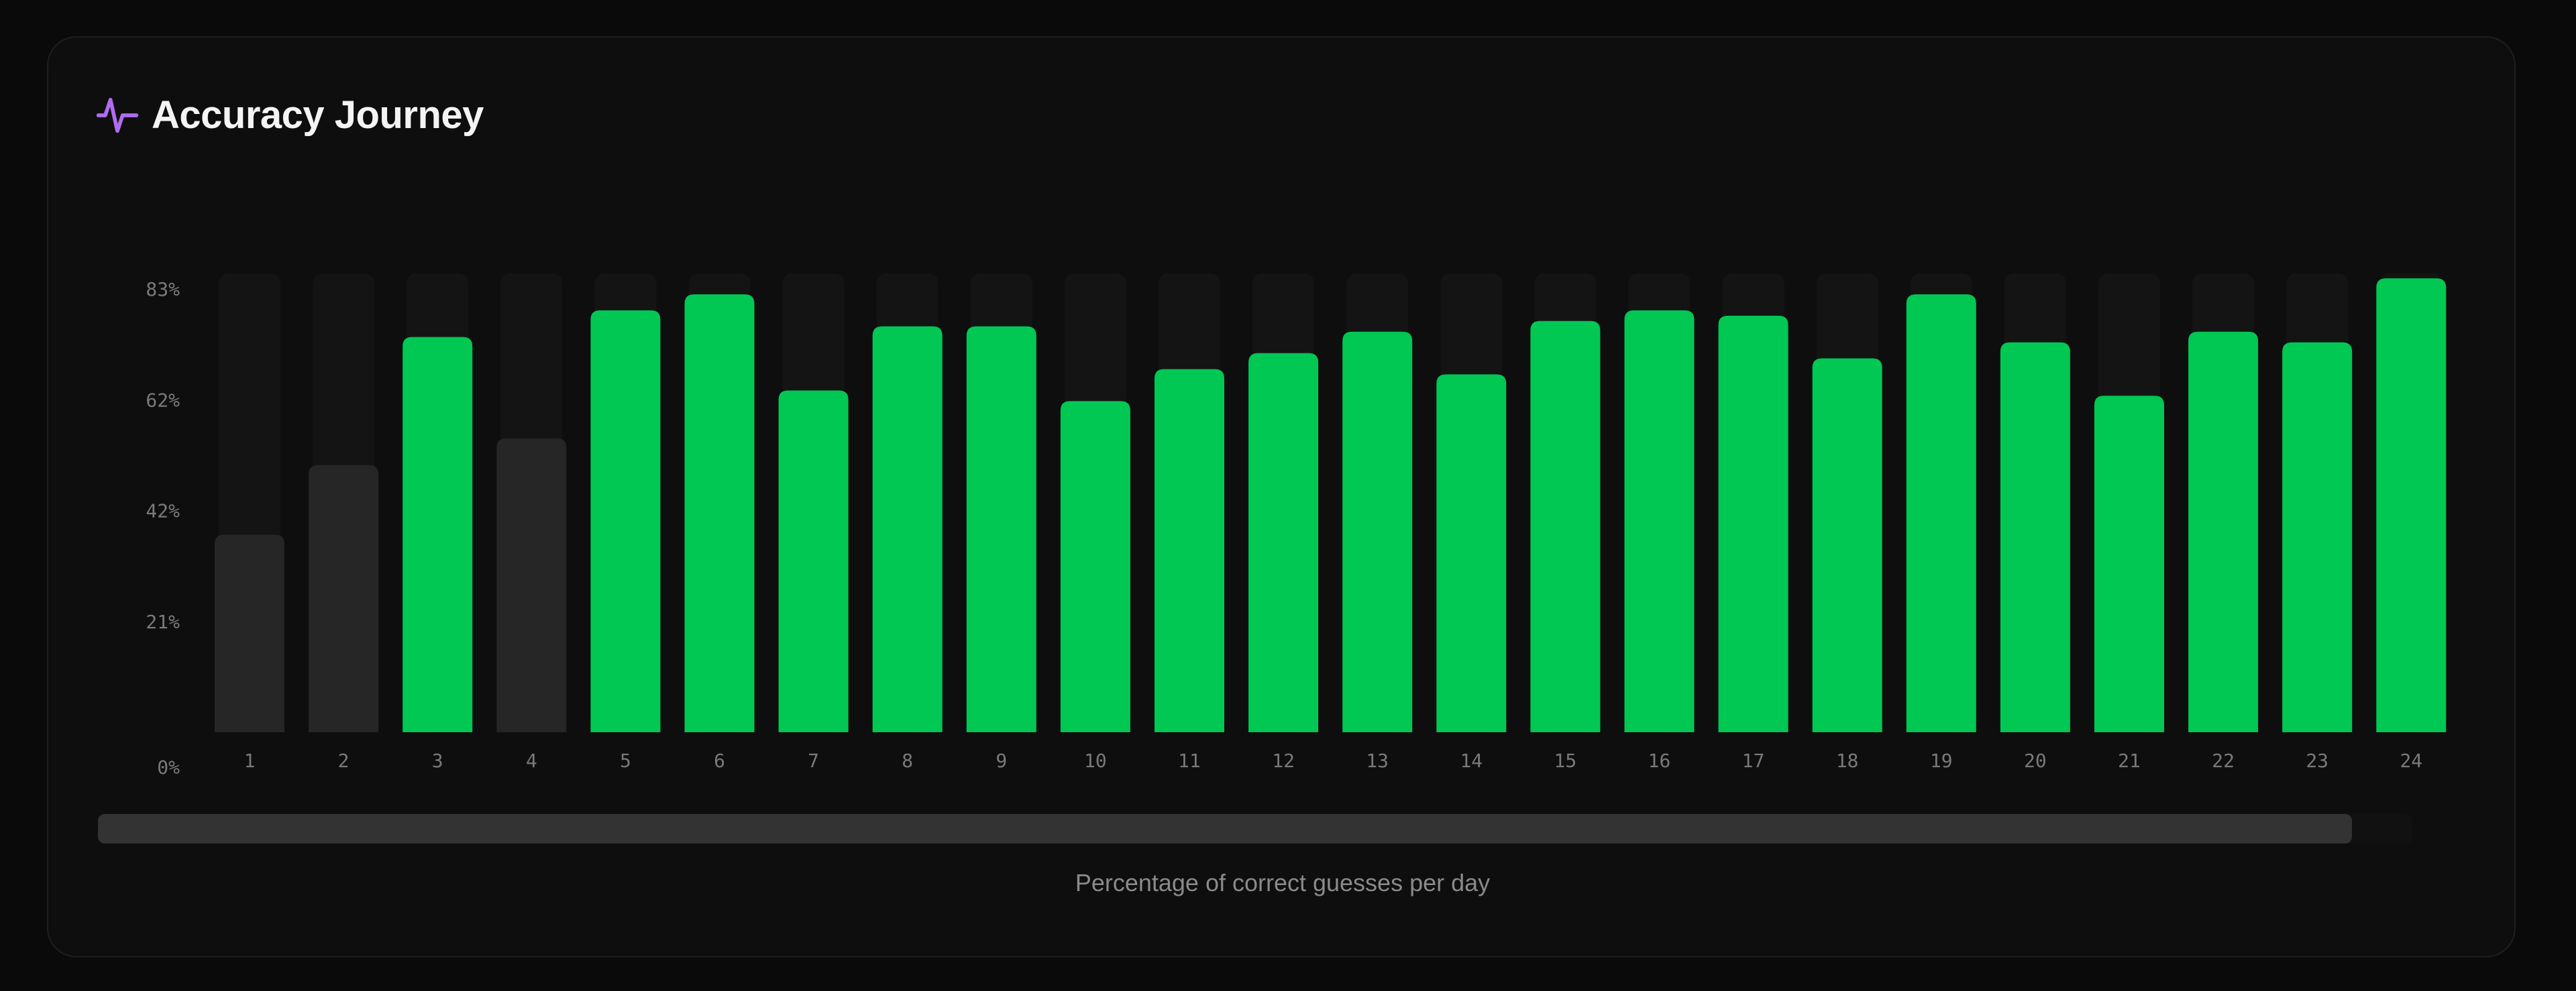 The width and height of the screenshot is (2576, 991). Describe the element at coordinates (318, 115) in the screenshot. I see `card-title: Accuracy Journey` at that location.